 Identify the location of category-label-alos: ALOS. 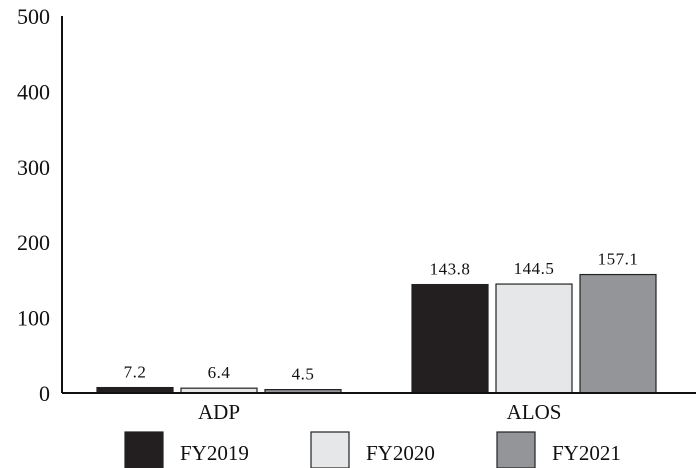
(534, 412).